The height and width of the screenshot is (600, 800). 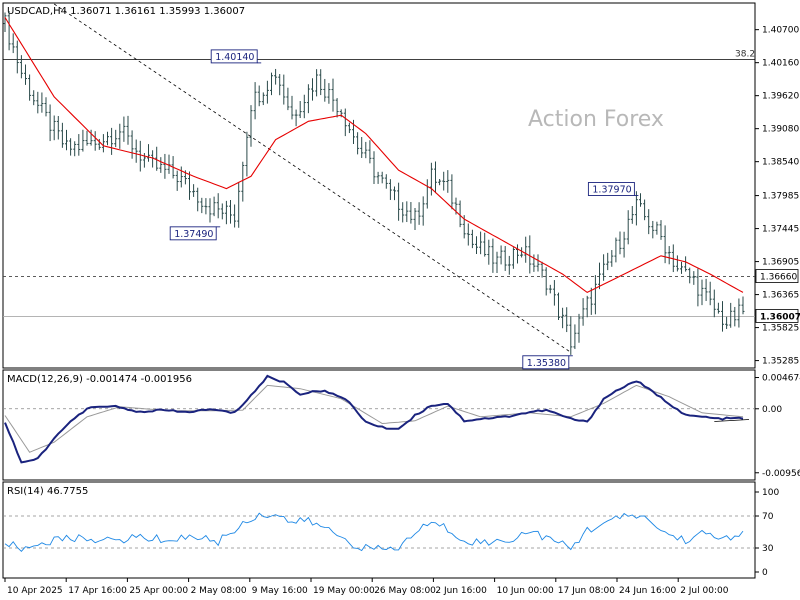 What do you see at coordinates (525, 591) in the screenshot?
I see `time-tick-label: 10 Jun 00:00` at bounding box center [525, 591].